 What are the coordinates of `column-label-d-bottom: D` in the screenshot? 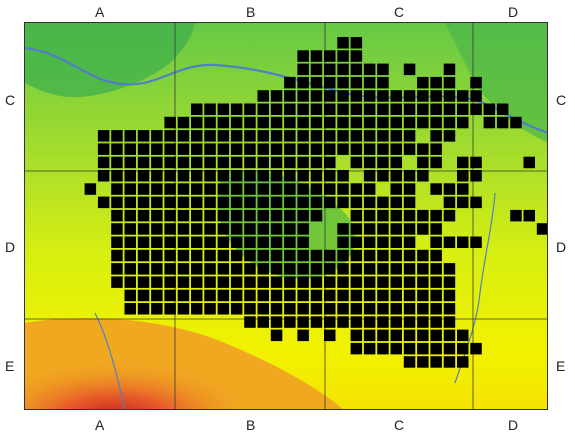 It's located at (513, 425).